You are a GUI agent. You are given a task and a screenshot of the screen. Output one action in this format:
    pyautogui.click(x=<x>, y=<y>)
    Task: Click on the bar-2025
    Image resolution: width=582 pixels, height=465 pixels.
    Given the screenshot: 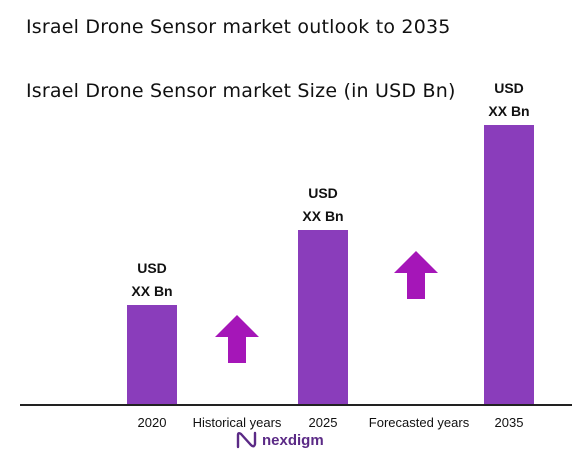 What is the action you would take?
    pyautogui.click(x=323, y=317)
    